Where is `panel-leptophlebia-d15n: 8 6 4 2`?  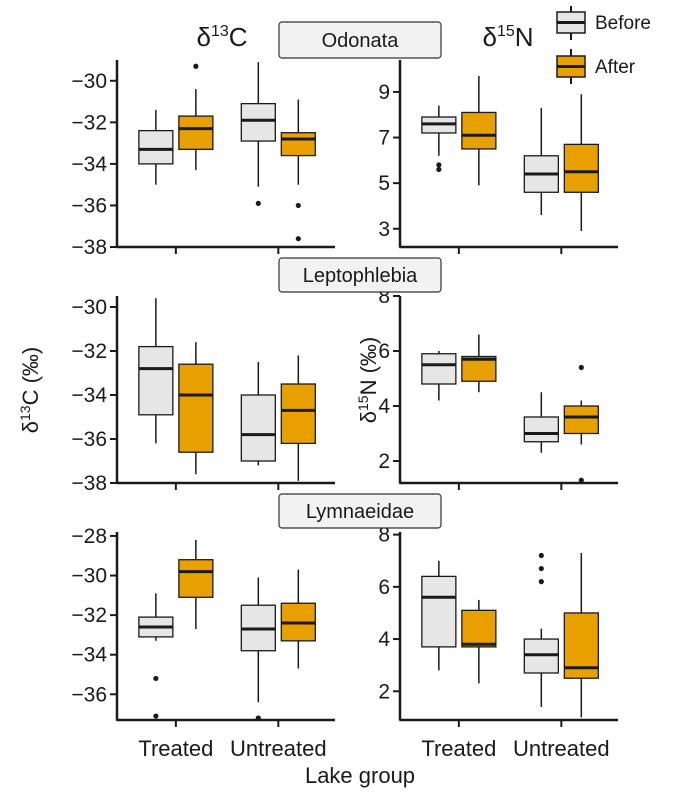 panel-leptophlebia-d15n: 8 6 4 2 is located at coordinates (498, 387).